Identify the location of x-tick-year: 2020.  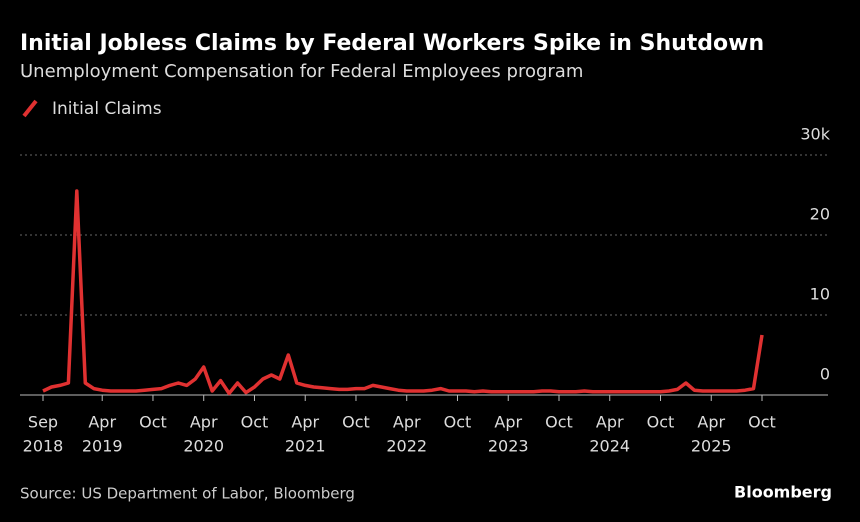
(203, 446).